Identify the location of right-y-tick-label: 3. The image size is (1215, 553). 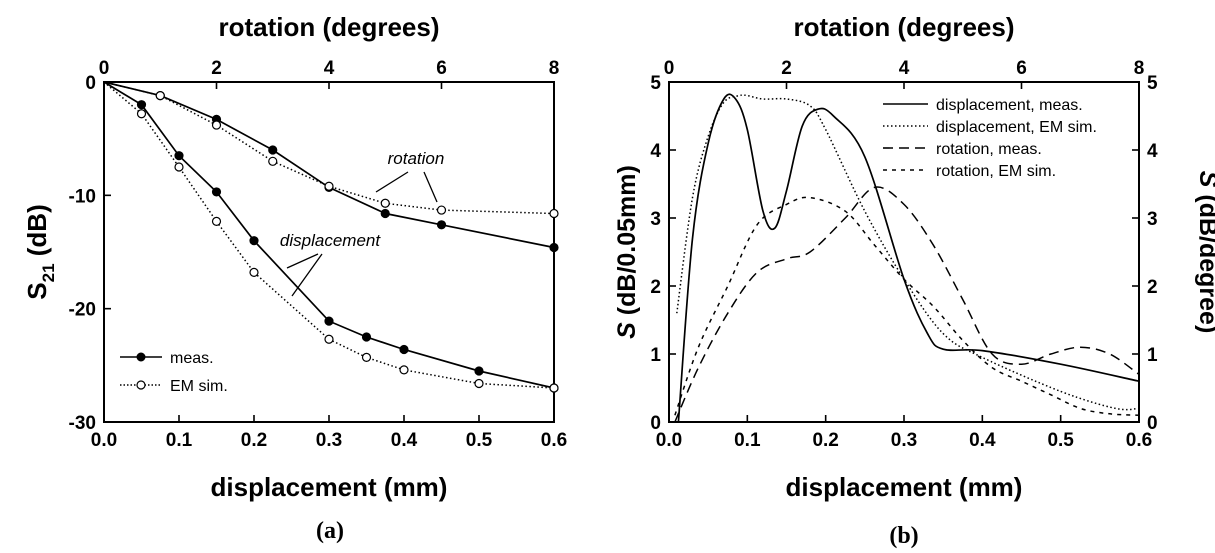
(1152, 219).